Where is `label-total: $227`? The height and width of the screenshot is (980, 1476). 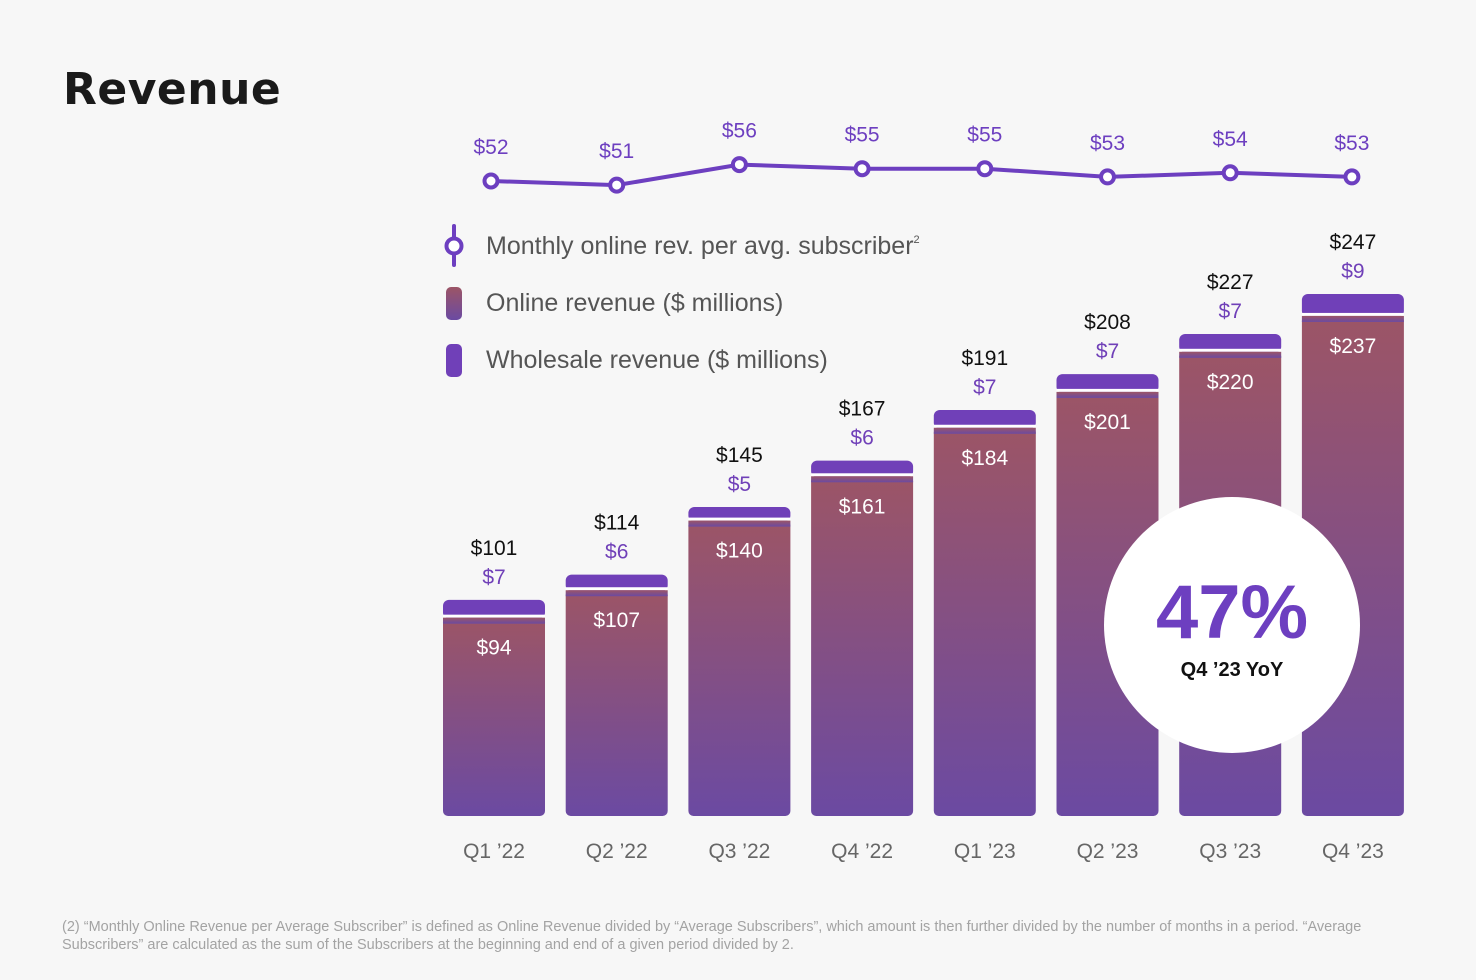 label-total: $227 is located at coordinates (1230, 282).